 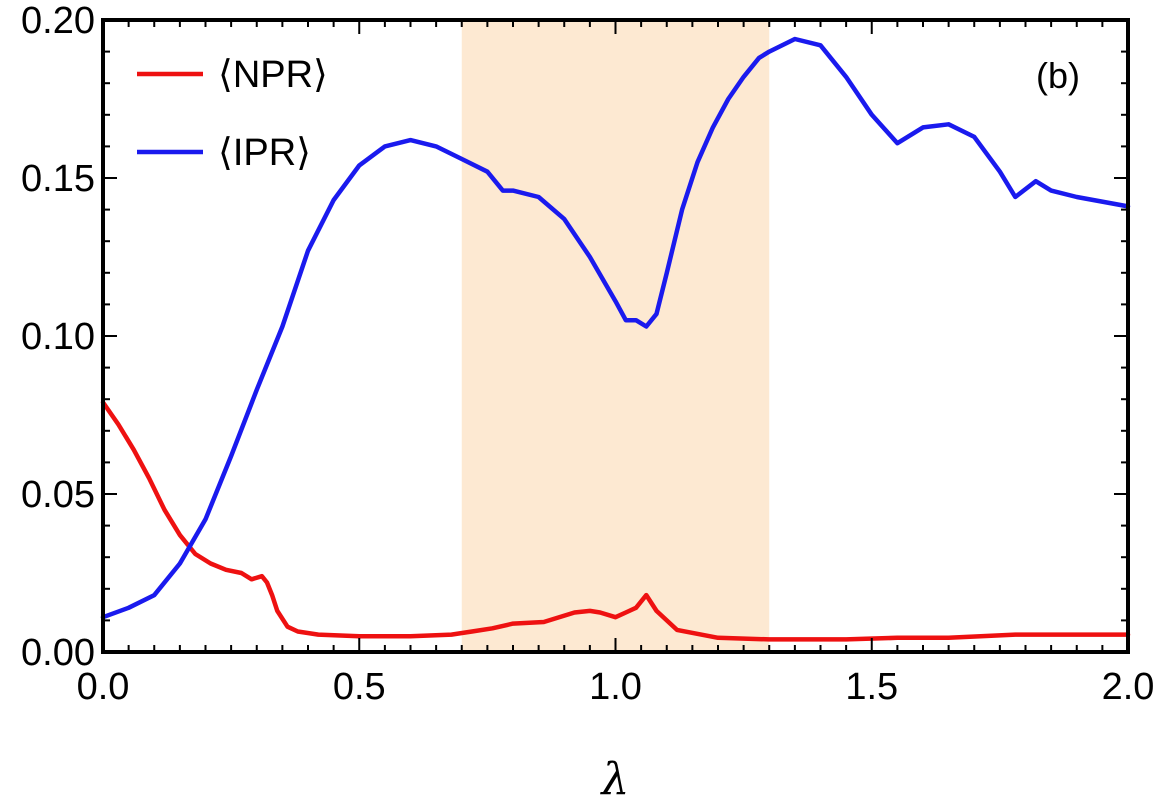 I want to click on y-tick-labels: 0.00 0.05 0.10 0.15 0.20, so click(x=58, y=337).